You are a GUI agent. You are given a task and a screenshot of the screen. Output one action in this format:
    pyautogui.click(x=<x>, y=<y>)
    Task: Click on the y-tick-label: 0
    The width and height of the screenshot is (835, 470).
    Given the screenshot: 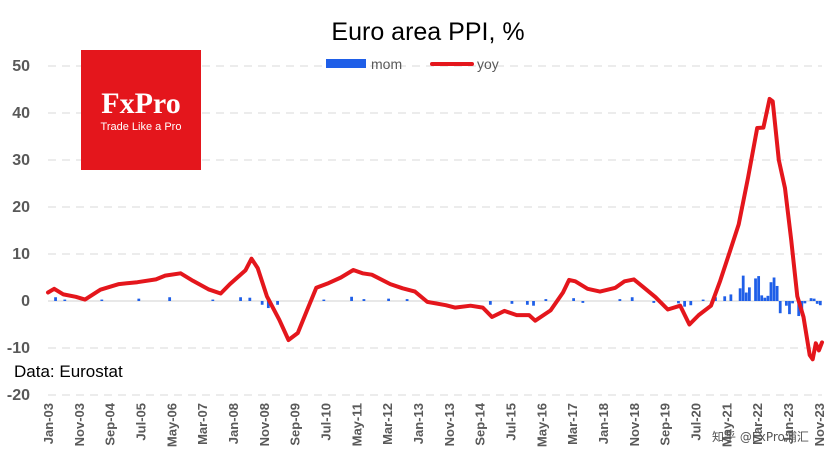 What is the action you would take?
    pyautogui.click(x=25, y=301)
    